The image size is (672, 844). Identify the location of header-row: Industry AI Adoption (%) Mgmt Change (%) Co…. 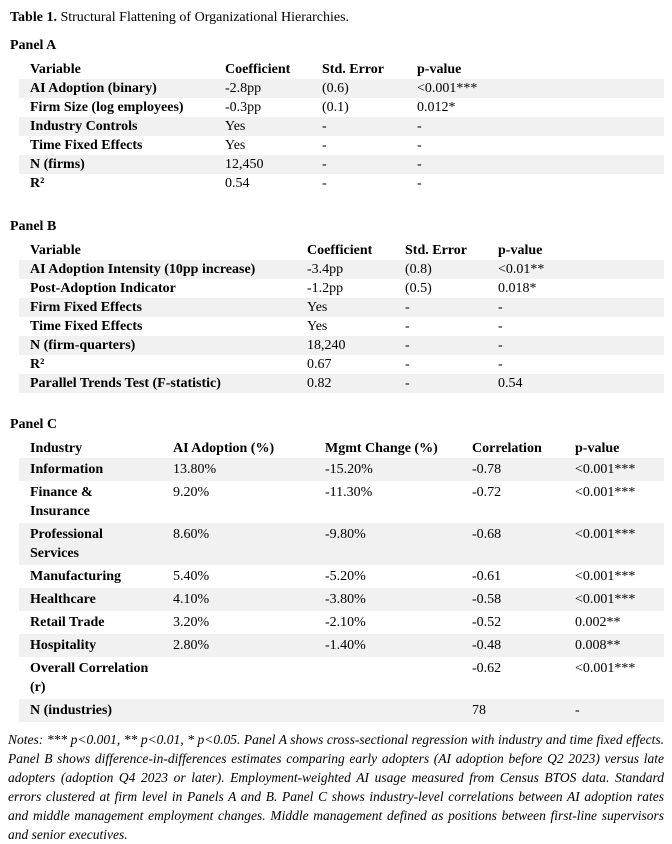
(341, 448).